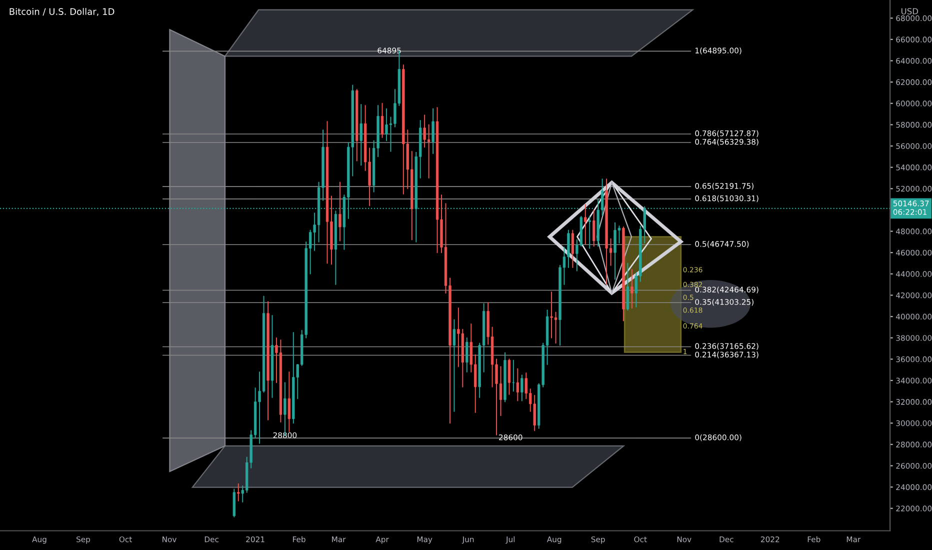  What do you see at coordinates (62, 12) in the screenshot?
I see `text: Bitcoin / U.S. Dollar, 1D` at bounding box center [62, 12].